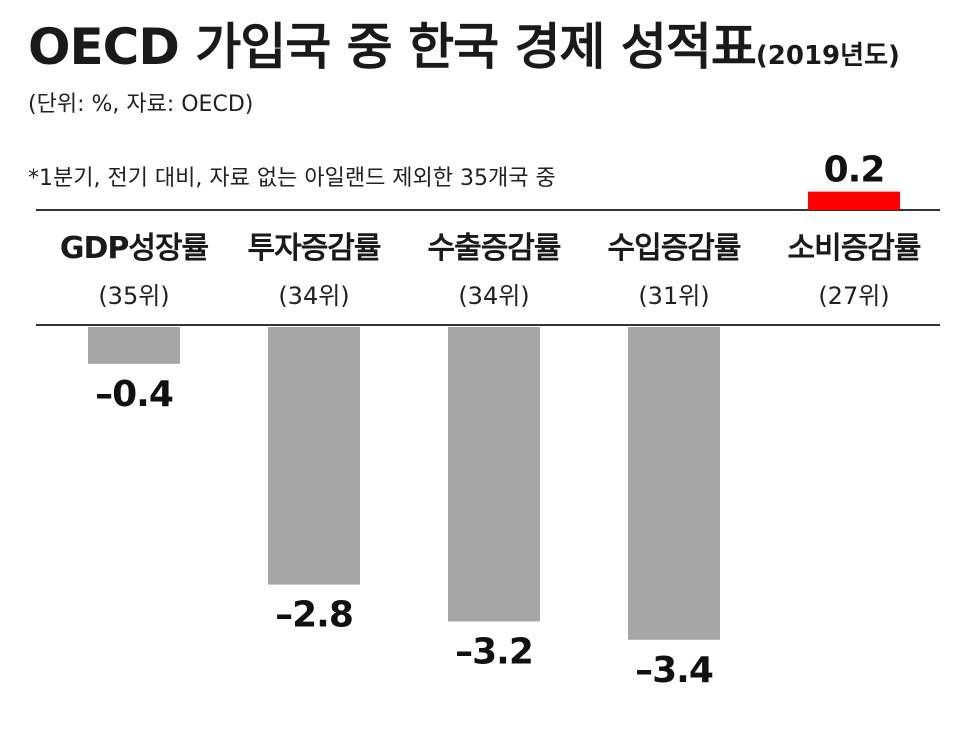 The image size is (972, 756). What do you see at coordinates (134, 248) in the screenshot?
I see `category-label: GDP성장률` at bounding box center [134, 248].